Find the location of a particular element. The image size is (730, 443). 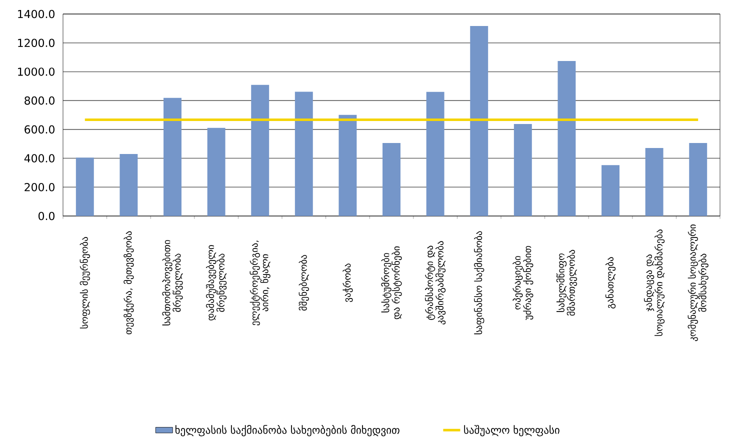

y-tick-label: 1400.0 is located at coordinates (36, 14).